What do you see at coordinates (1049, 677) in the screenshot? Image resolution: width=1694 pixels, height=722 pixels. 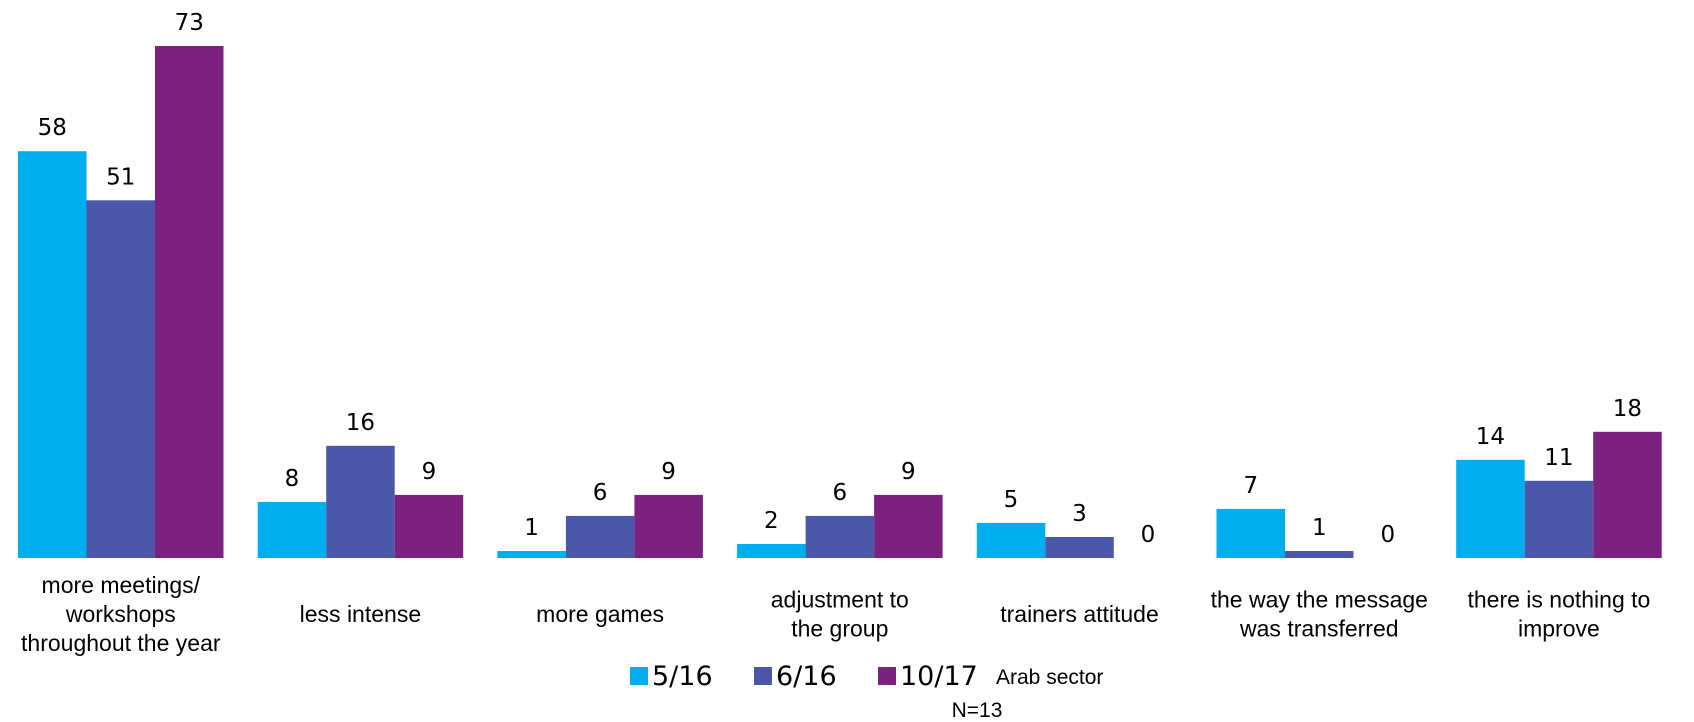 I see `legend-note: Arab sector` at bounding box center [1049, 677].